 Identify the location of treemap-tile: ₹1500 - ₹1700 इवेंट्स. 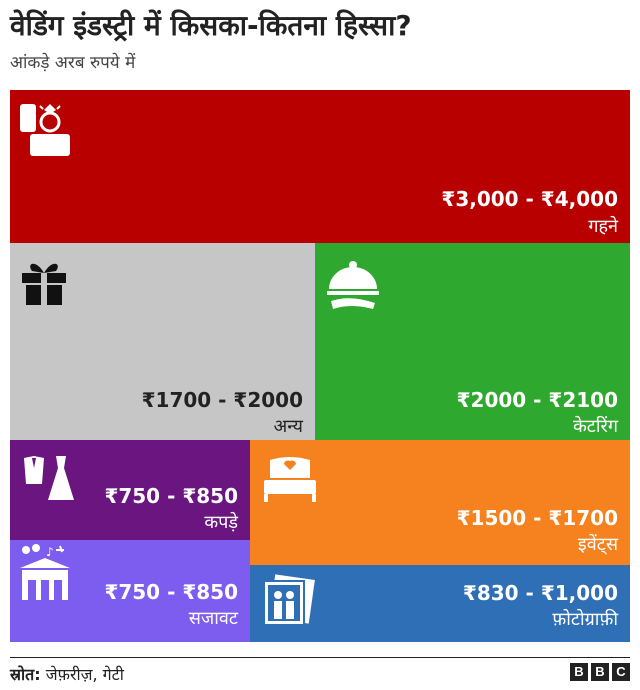
(440, 502).